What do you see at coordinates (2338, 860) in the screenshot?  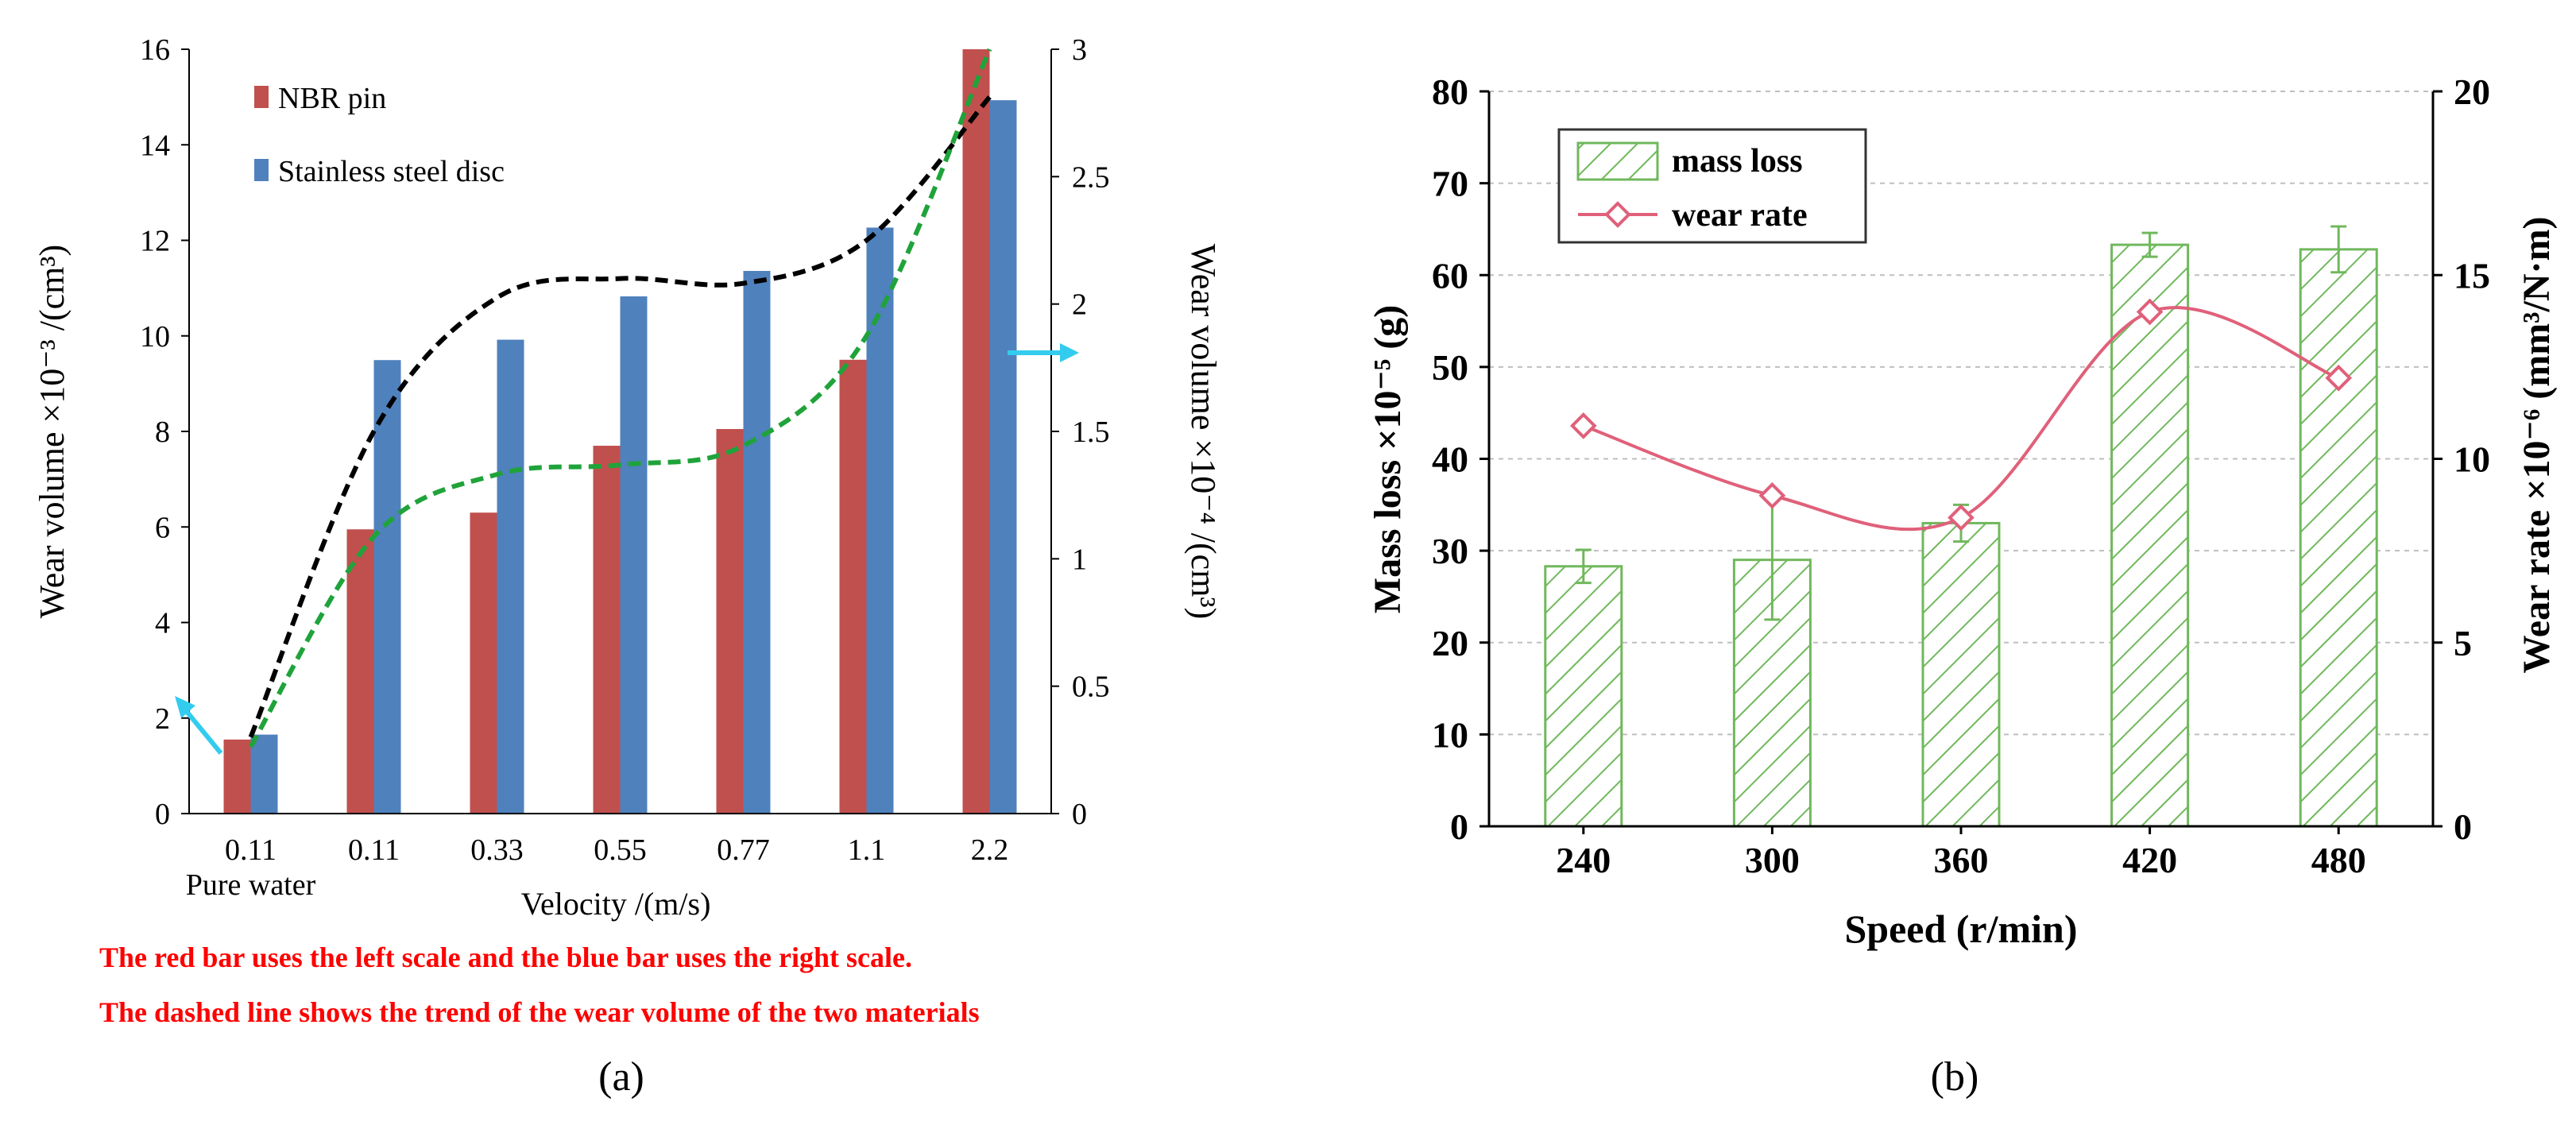 I see `x-tick-label: 480` at bounding box center [2338, 860].